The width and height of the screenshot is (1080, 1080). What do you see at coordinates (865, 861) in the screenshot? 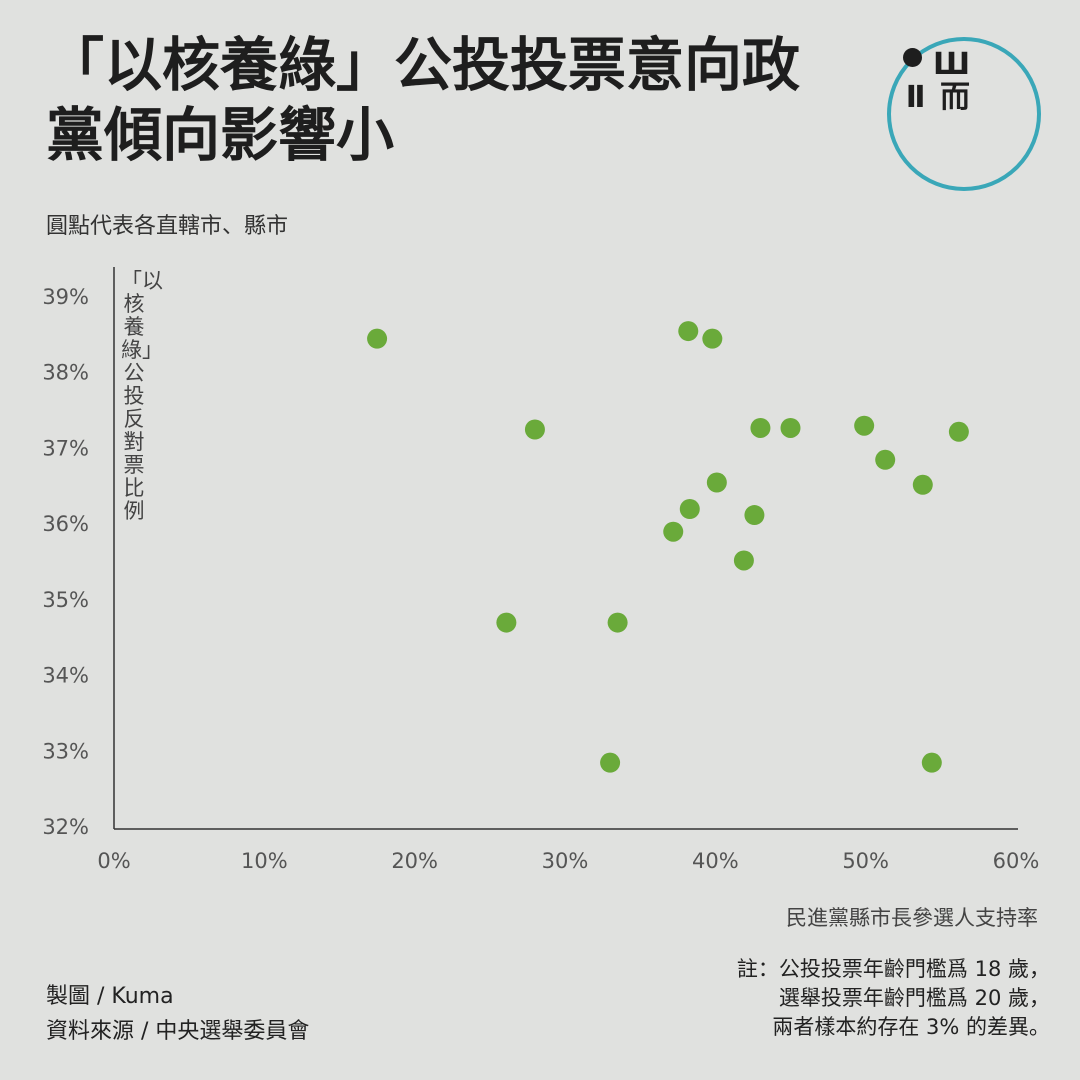
I see `x-tick-label: 50%` at bounding box center [865, 861].